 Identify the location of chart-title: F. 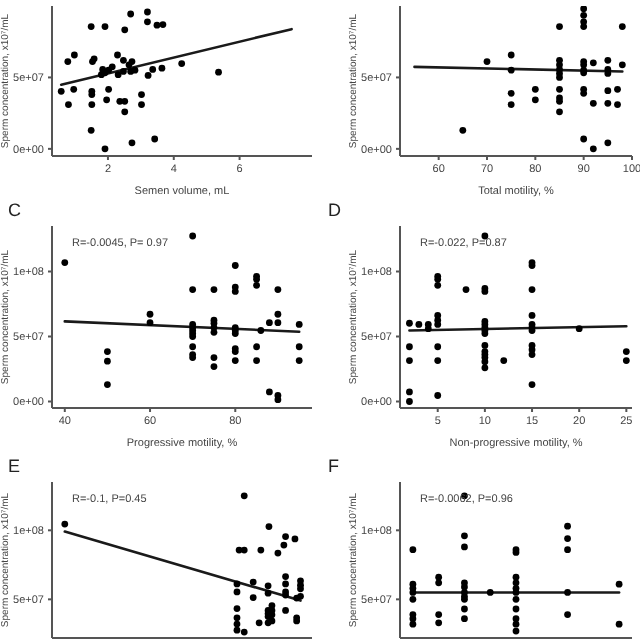
(333, 466).